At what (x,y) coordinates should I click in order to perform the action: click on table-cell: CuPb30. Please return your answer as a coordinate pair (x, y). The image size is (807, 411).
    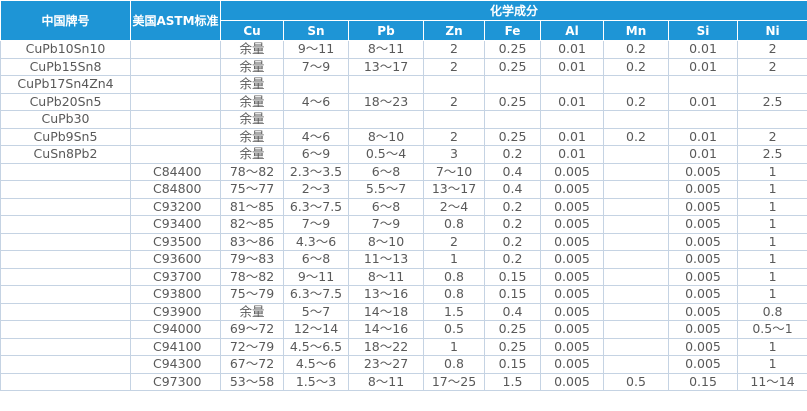
    Looking at the image, I should click on (65, 119).